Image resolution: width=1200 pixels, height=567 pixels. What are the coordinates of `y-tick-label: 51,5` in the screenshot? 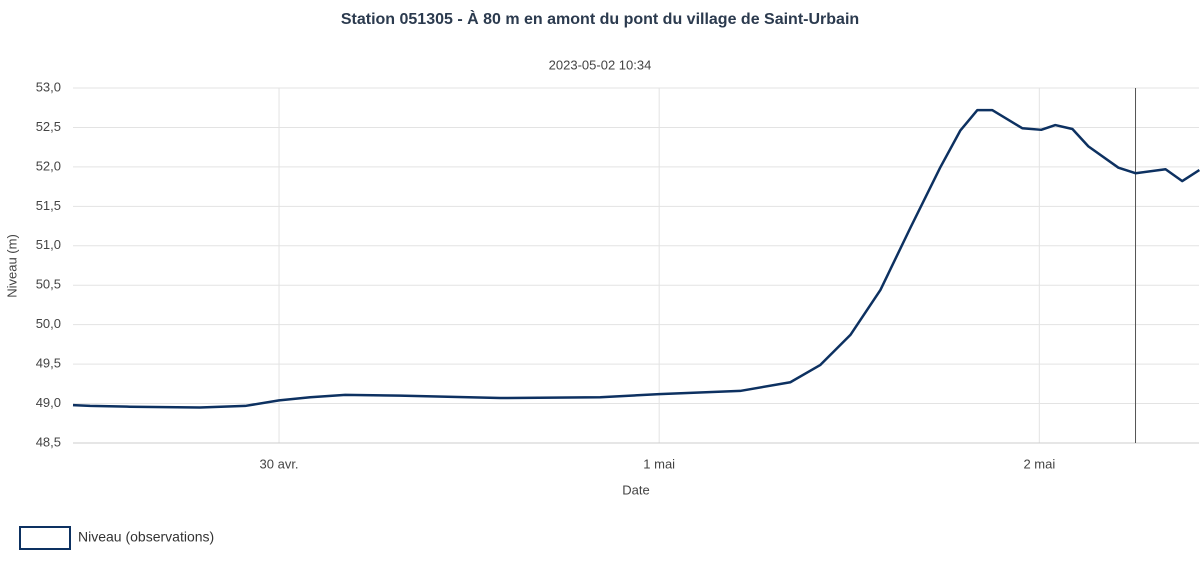 It's located at (48, 205).